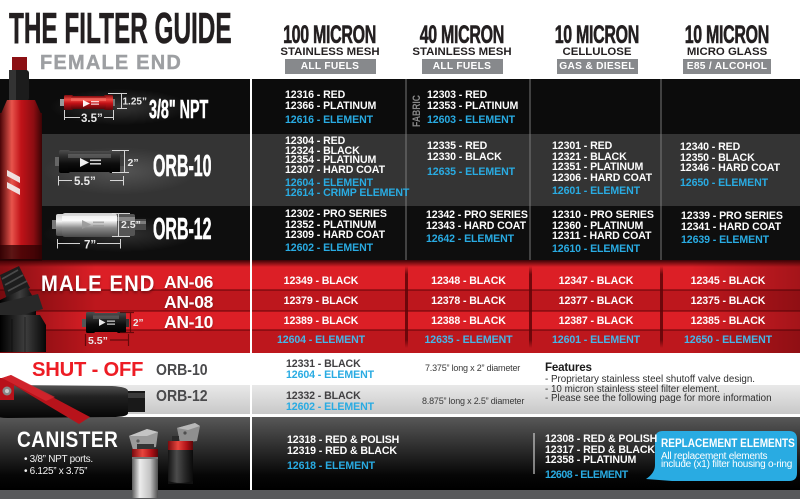  Describe the element at coordinates (131, 225) in the screenshot. I see `svg-text: 2.5”` at that location.